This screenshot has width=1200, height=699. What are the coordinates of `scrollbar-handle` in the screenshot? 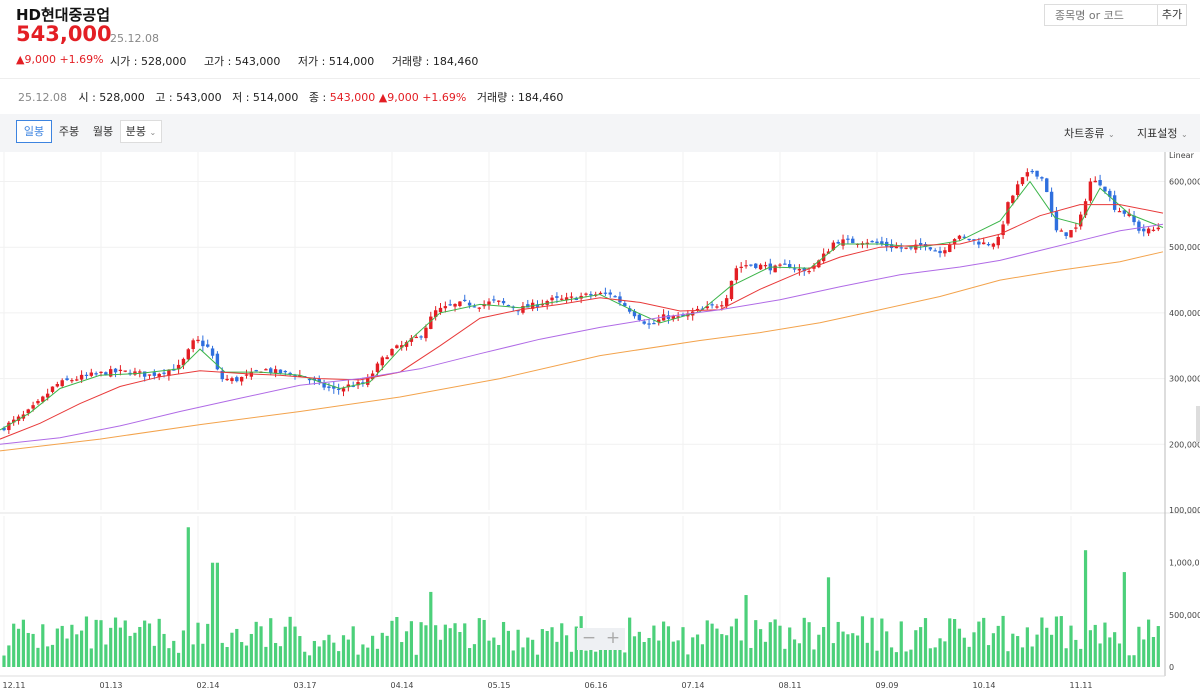 It's located at (1198, 424).